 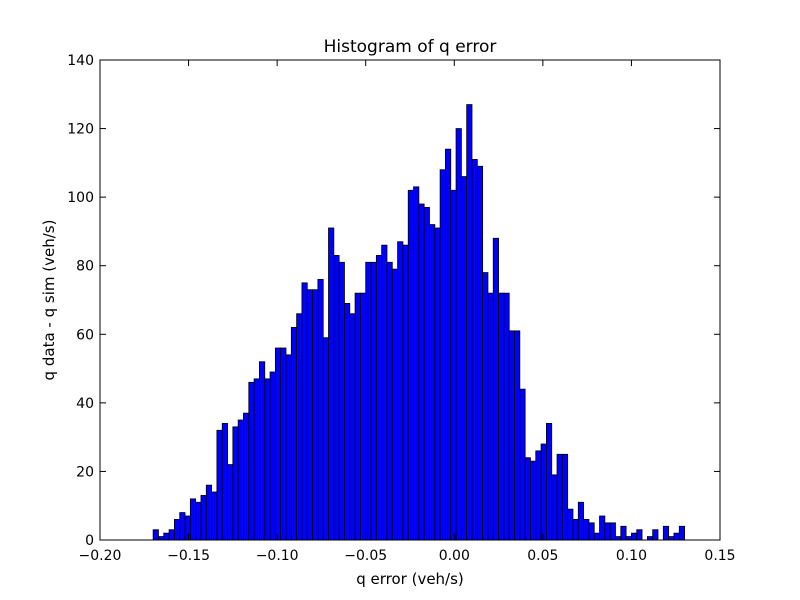 What do you see at coordinates (80, 130) in the screenshot?
I see `y-tick-label: 120` at bounding box center [80, 130].